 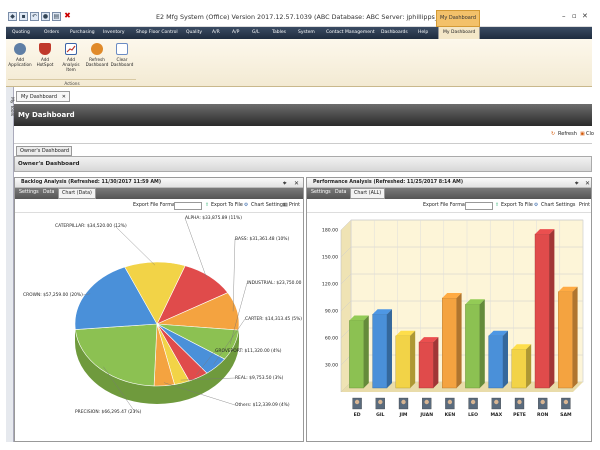 I want to click on settings-icon: ⚙, so click(x=246, y=205).